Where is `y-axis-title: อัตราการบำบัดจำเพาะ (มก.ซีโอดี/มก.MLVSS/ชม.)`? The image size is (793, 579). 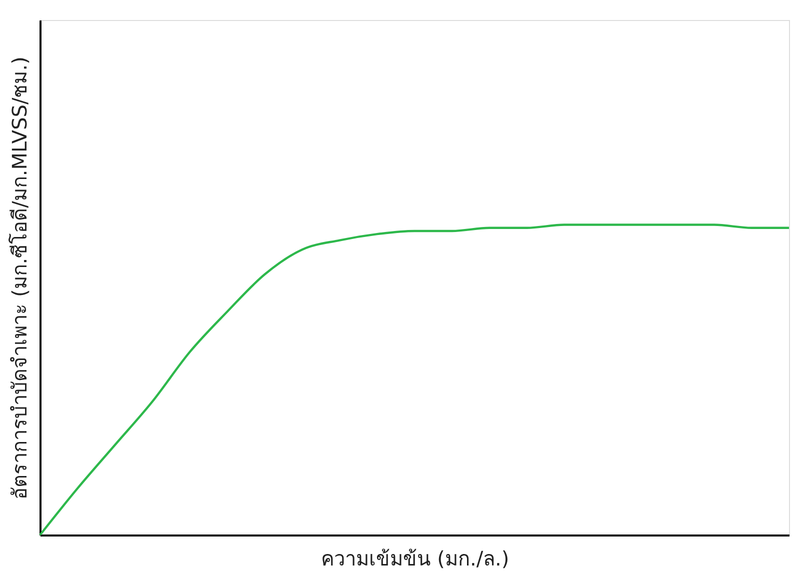 y-axis-title: อัตราการบำบัดจำเพาะ (มก.ซีโอดี/มก.MLVSS/ชม.) is located at coordinates (20, 278).